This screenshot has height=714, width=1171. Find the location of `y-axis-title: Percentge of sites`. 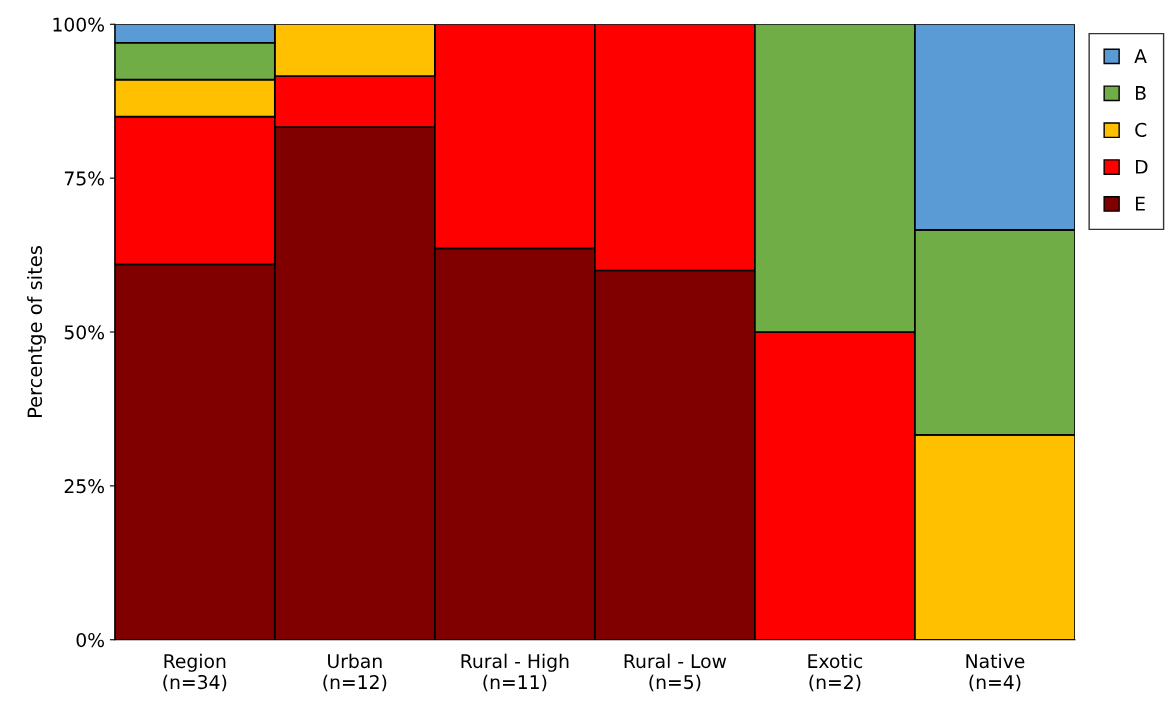

y-axis-title: Percentge of sites is located at coordinates (36, 331).